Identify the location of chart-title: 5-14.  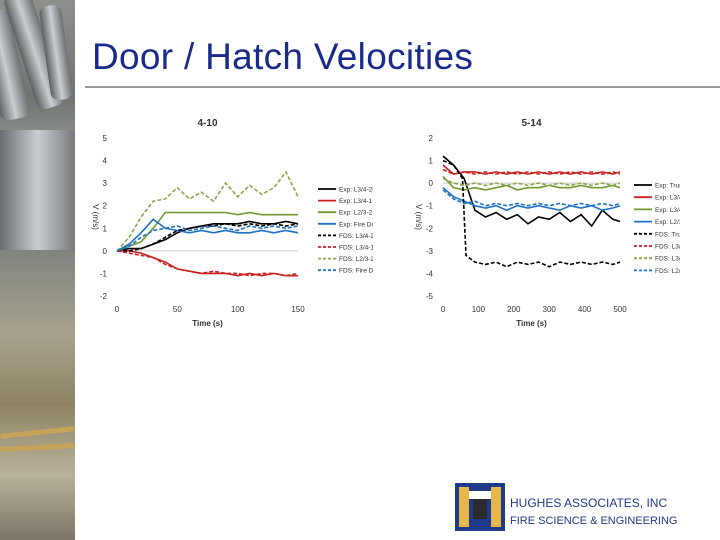
(531, 123).